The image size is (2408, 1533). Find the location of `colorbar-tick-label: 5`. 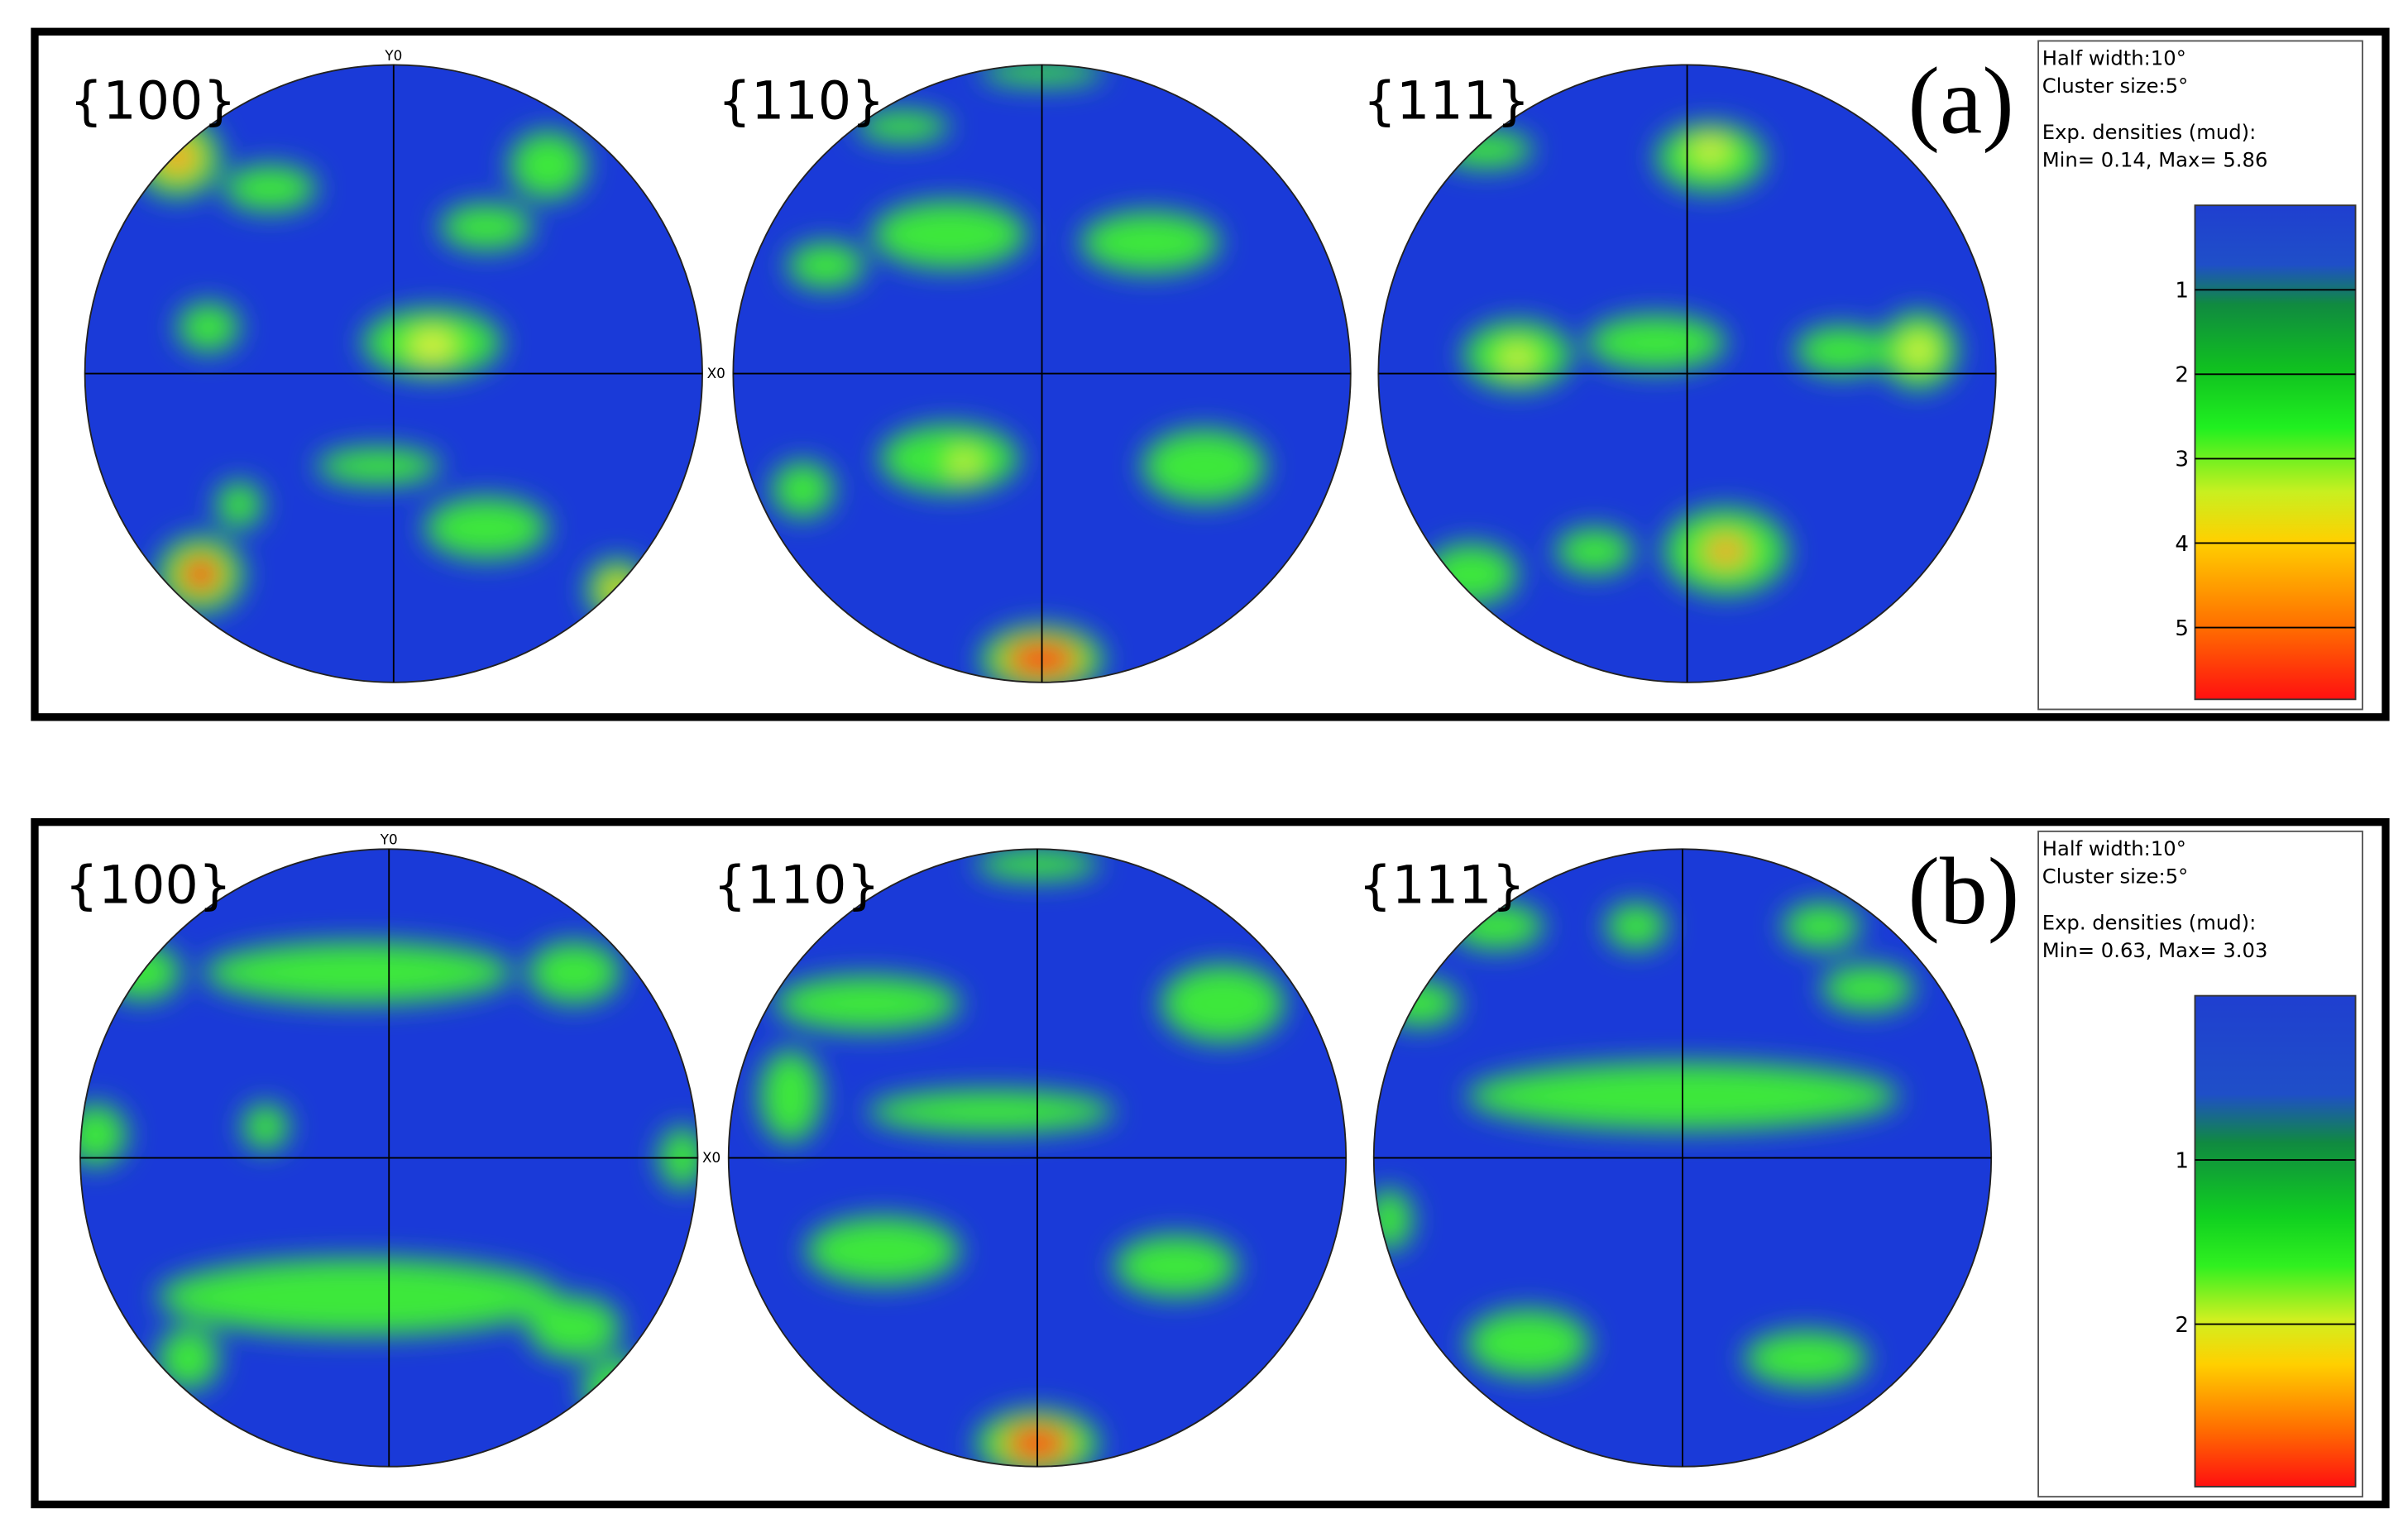

colorbar-tick-label: 5 is located at coordinates (2182, 628).